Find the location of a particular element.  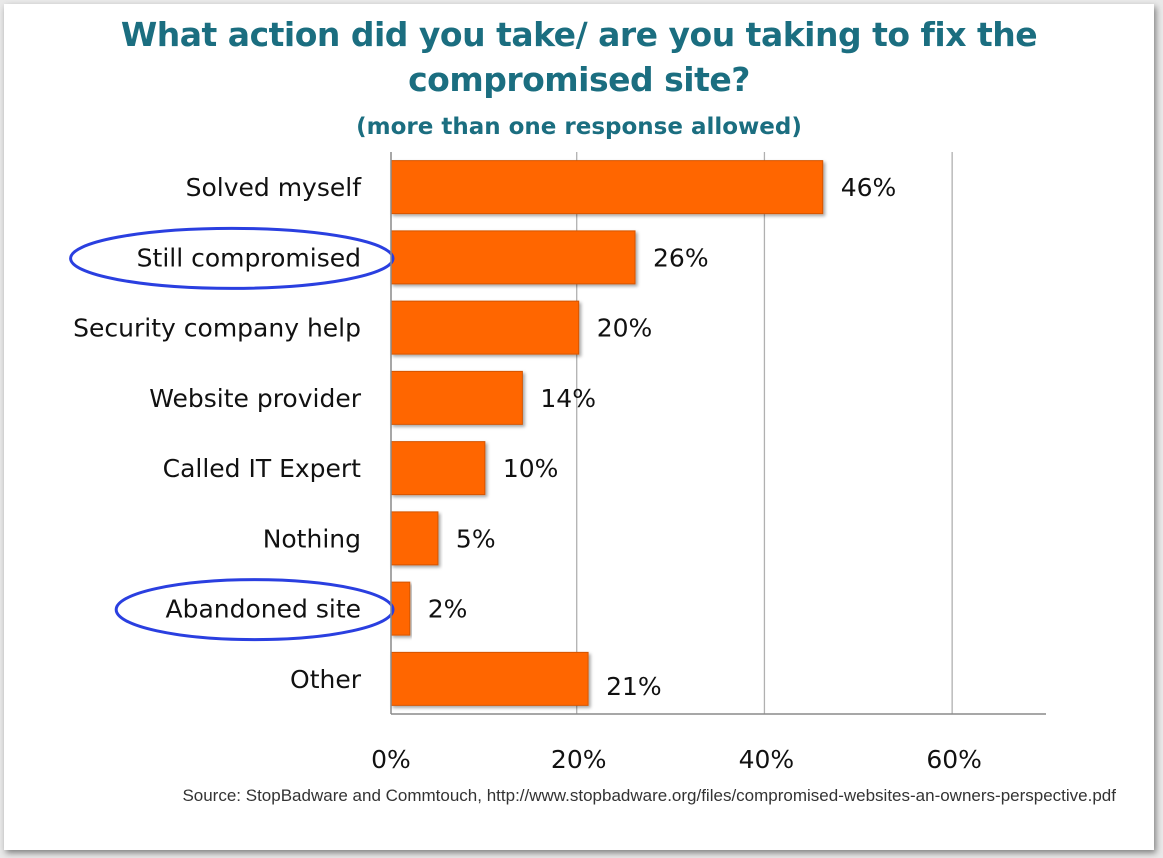

category-label: Solved myself is located at coordinates (274, 187).